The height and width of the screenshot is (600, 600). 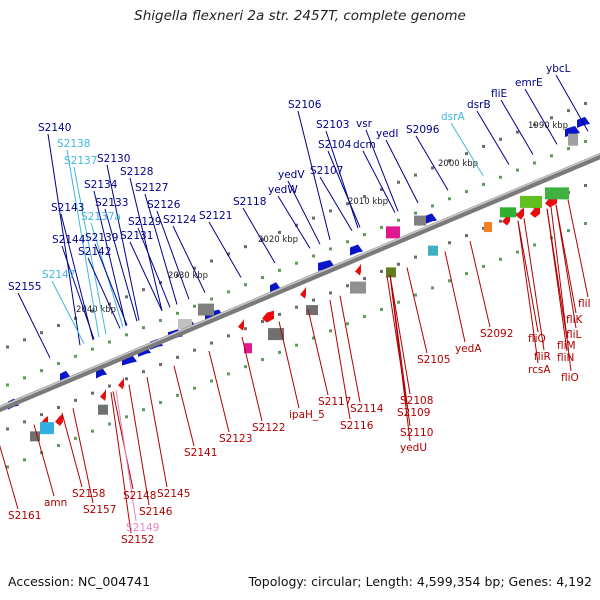 What do you see at coordinates (99, 510) in the screenshot?
I see `gene-label: S2157` at bounding box center [99, 510].